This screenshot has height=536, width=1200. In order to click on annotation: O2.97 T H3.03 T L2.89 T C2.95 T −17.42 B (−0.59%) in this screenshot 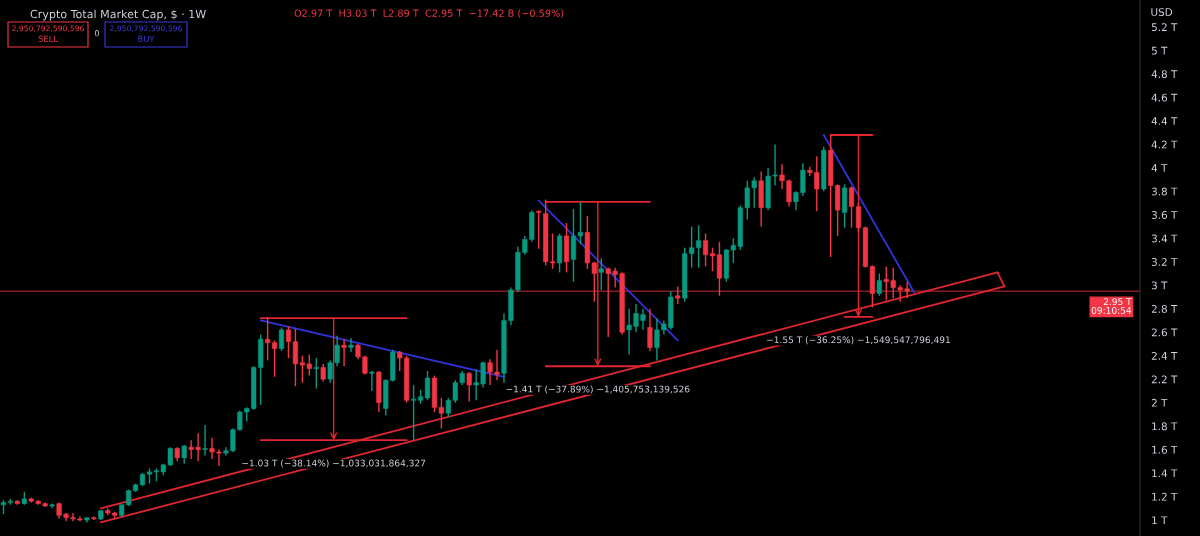, I will do `click(429, 13)`.